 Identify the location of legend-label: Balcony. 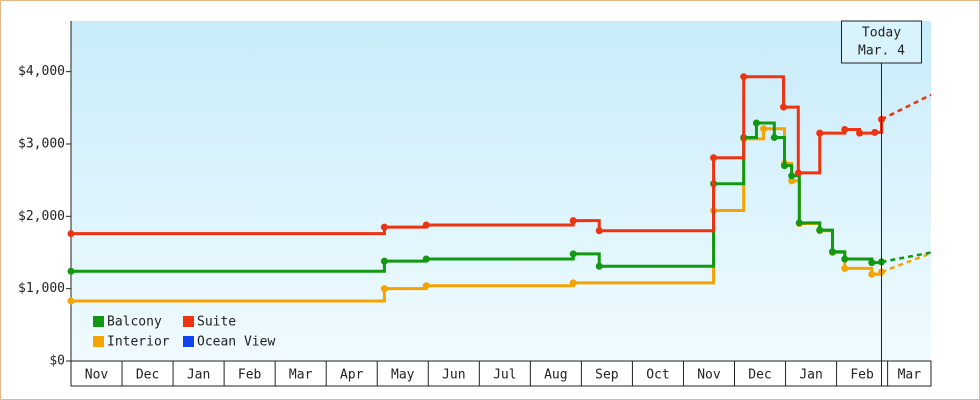
(134, 322).